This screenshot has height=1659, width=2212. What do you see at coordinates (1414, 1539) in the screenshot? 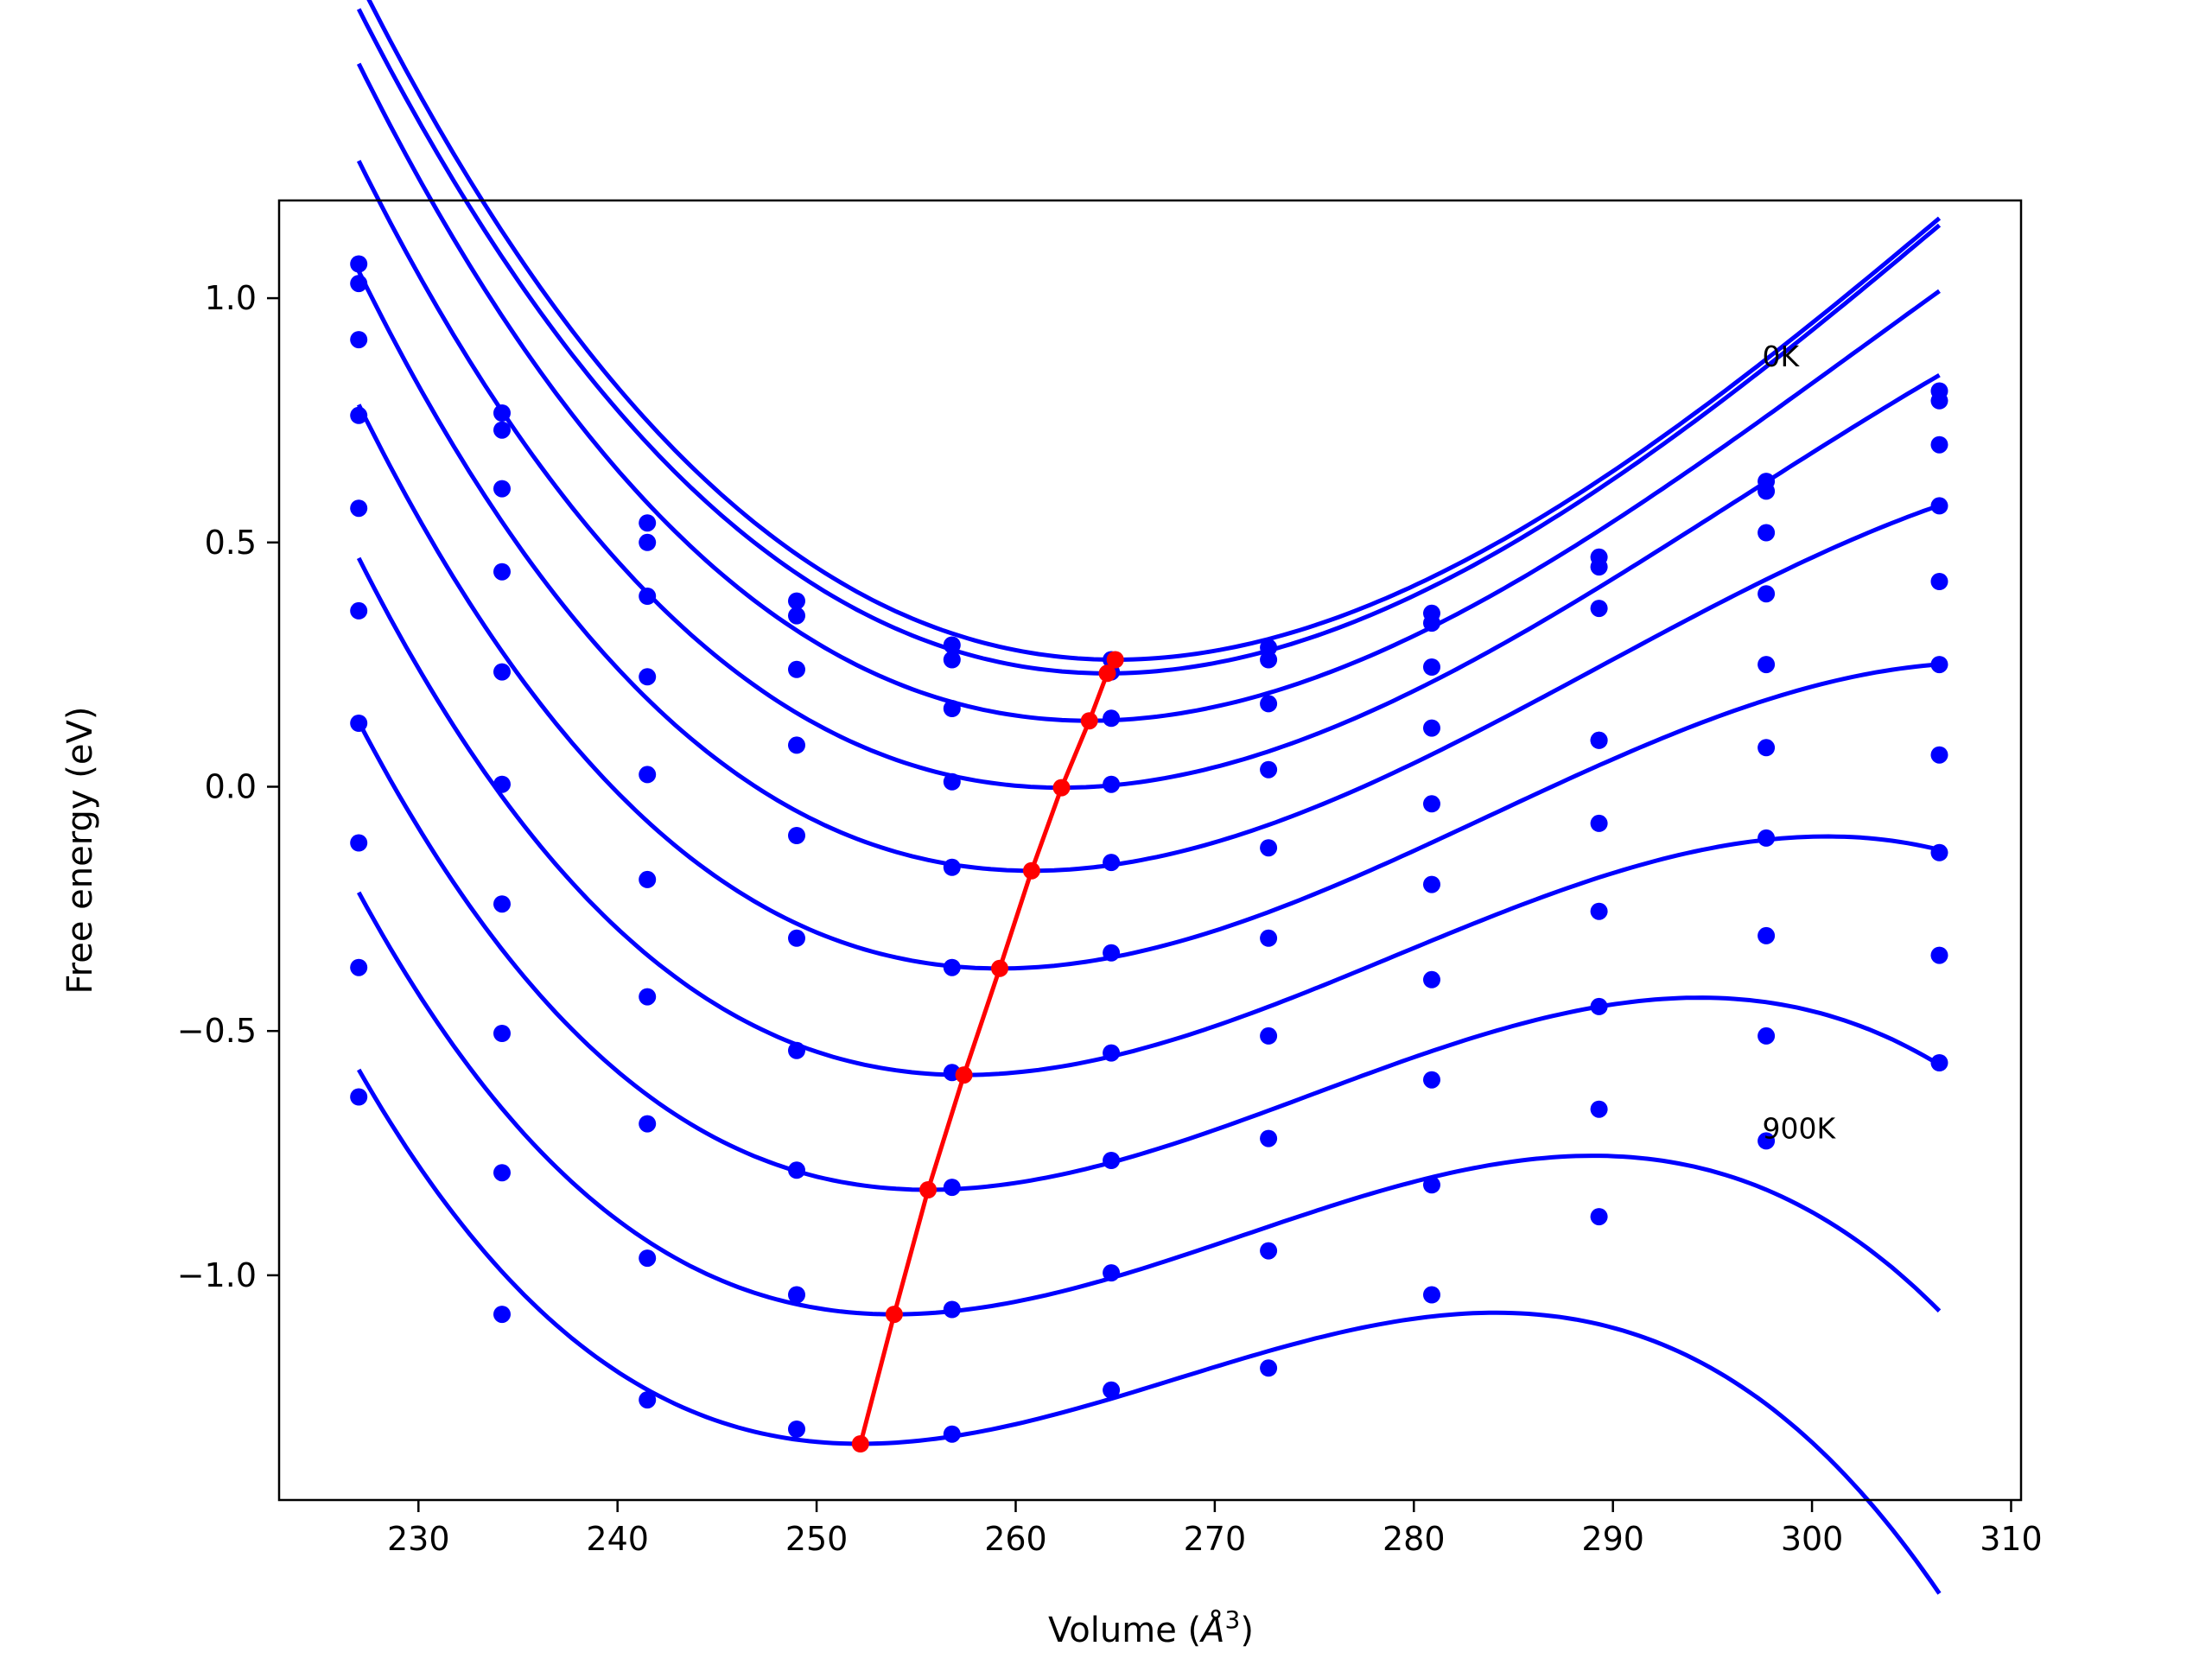
I see `x-tick-label: 280` at bounding box center [1414, 1539].